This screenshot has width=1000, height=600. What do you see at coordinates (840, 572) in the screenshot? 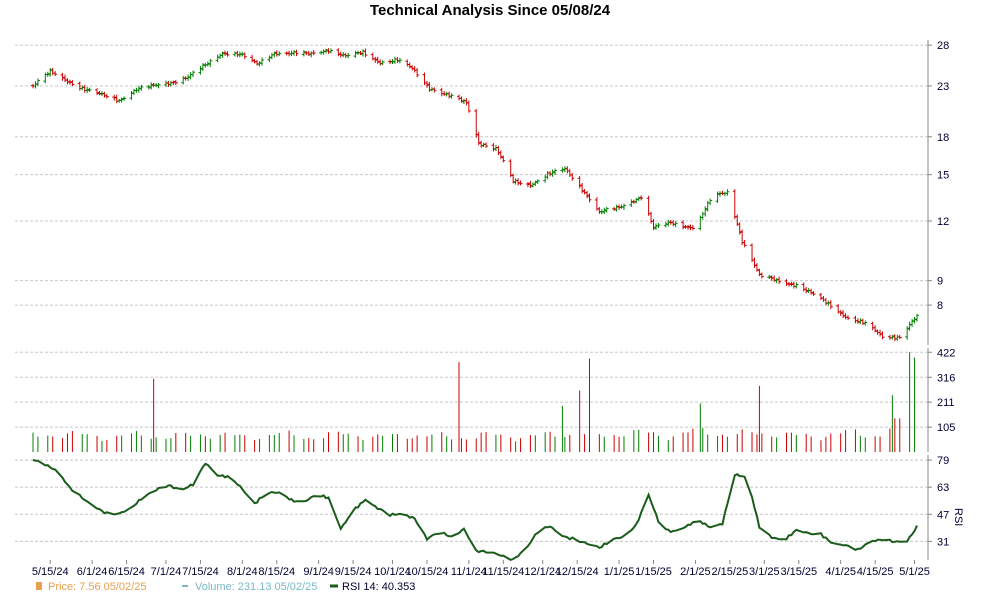
I see `x-tick-label: 4/1/25` at bounding box center [840, 572].